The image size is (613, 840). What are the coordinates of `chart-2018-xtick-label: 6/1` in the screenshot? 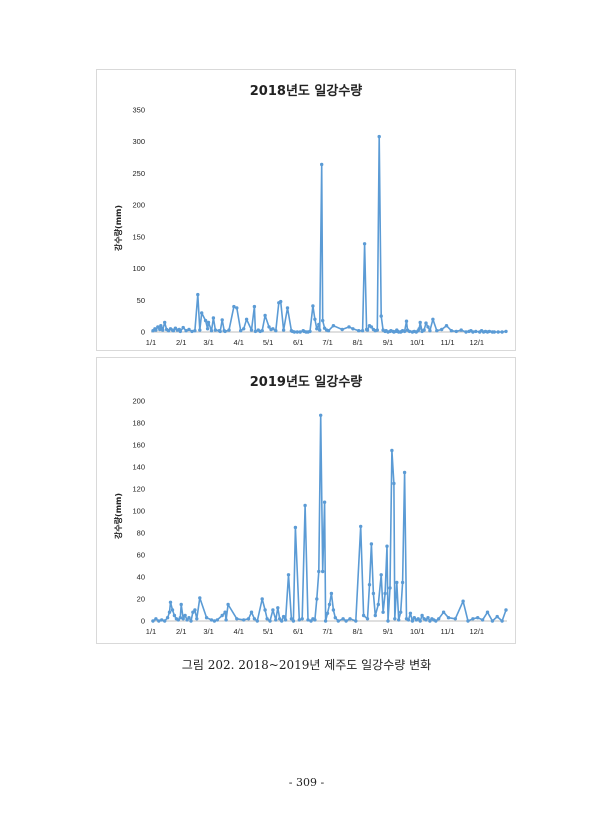 It's located at (298, 342).